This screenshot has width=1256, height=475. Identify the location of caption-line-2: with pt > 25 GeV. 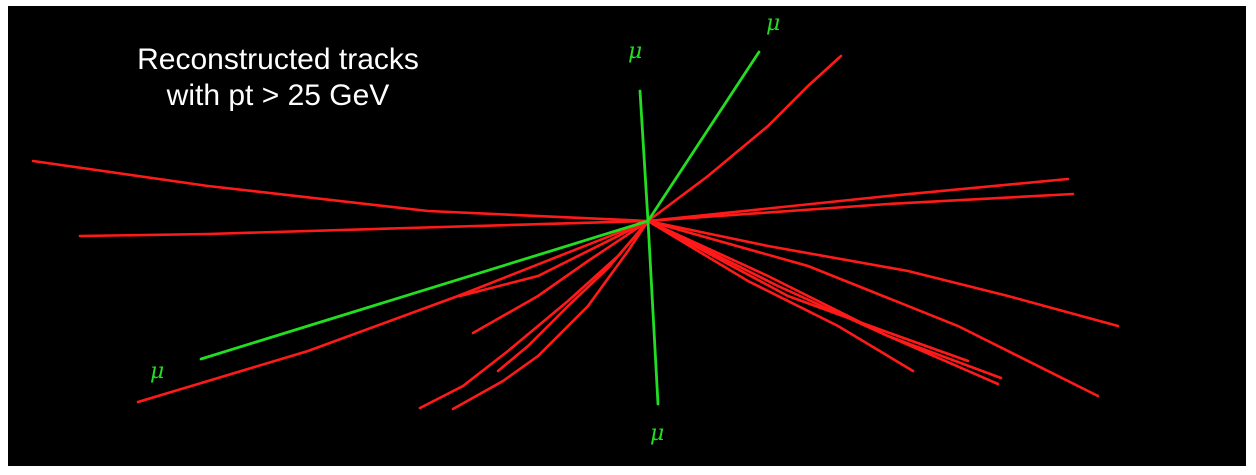
(278, 96).